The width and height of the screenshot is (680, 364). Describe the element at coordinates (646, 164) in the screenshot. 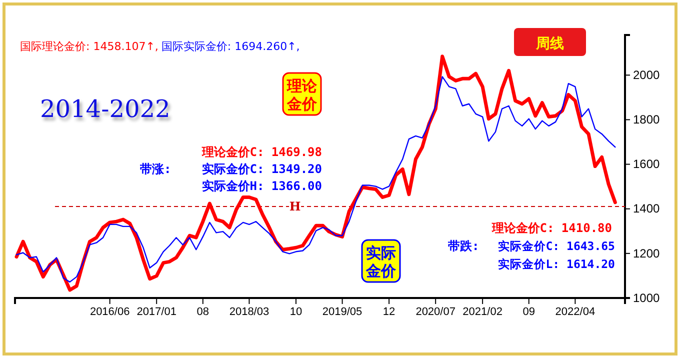

I see `y-tick-label: 1600` at that location.